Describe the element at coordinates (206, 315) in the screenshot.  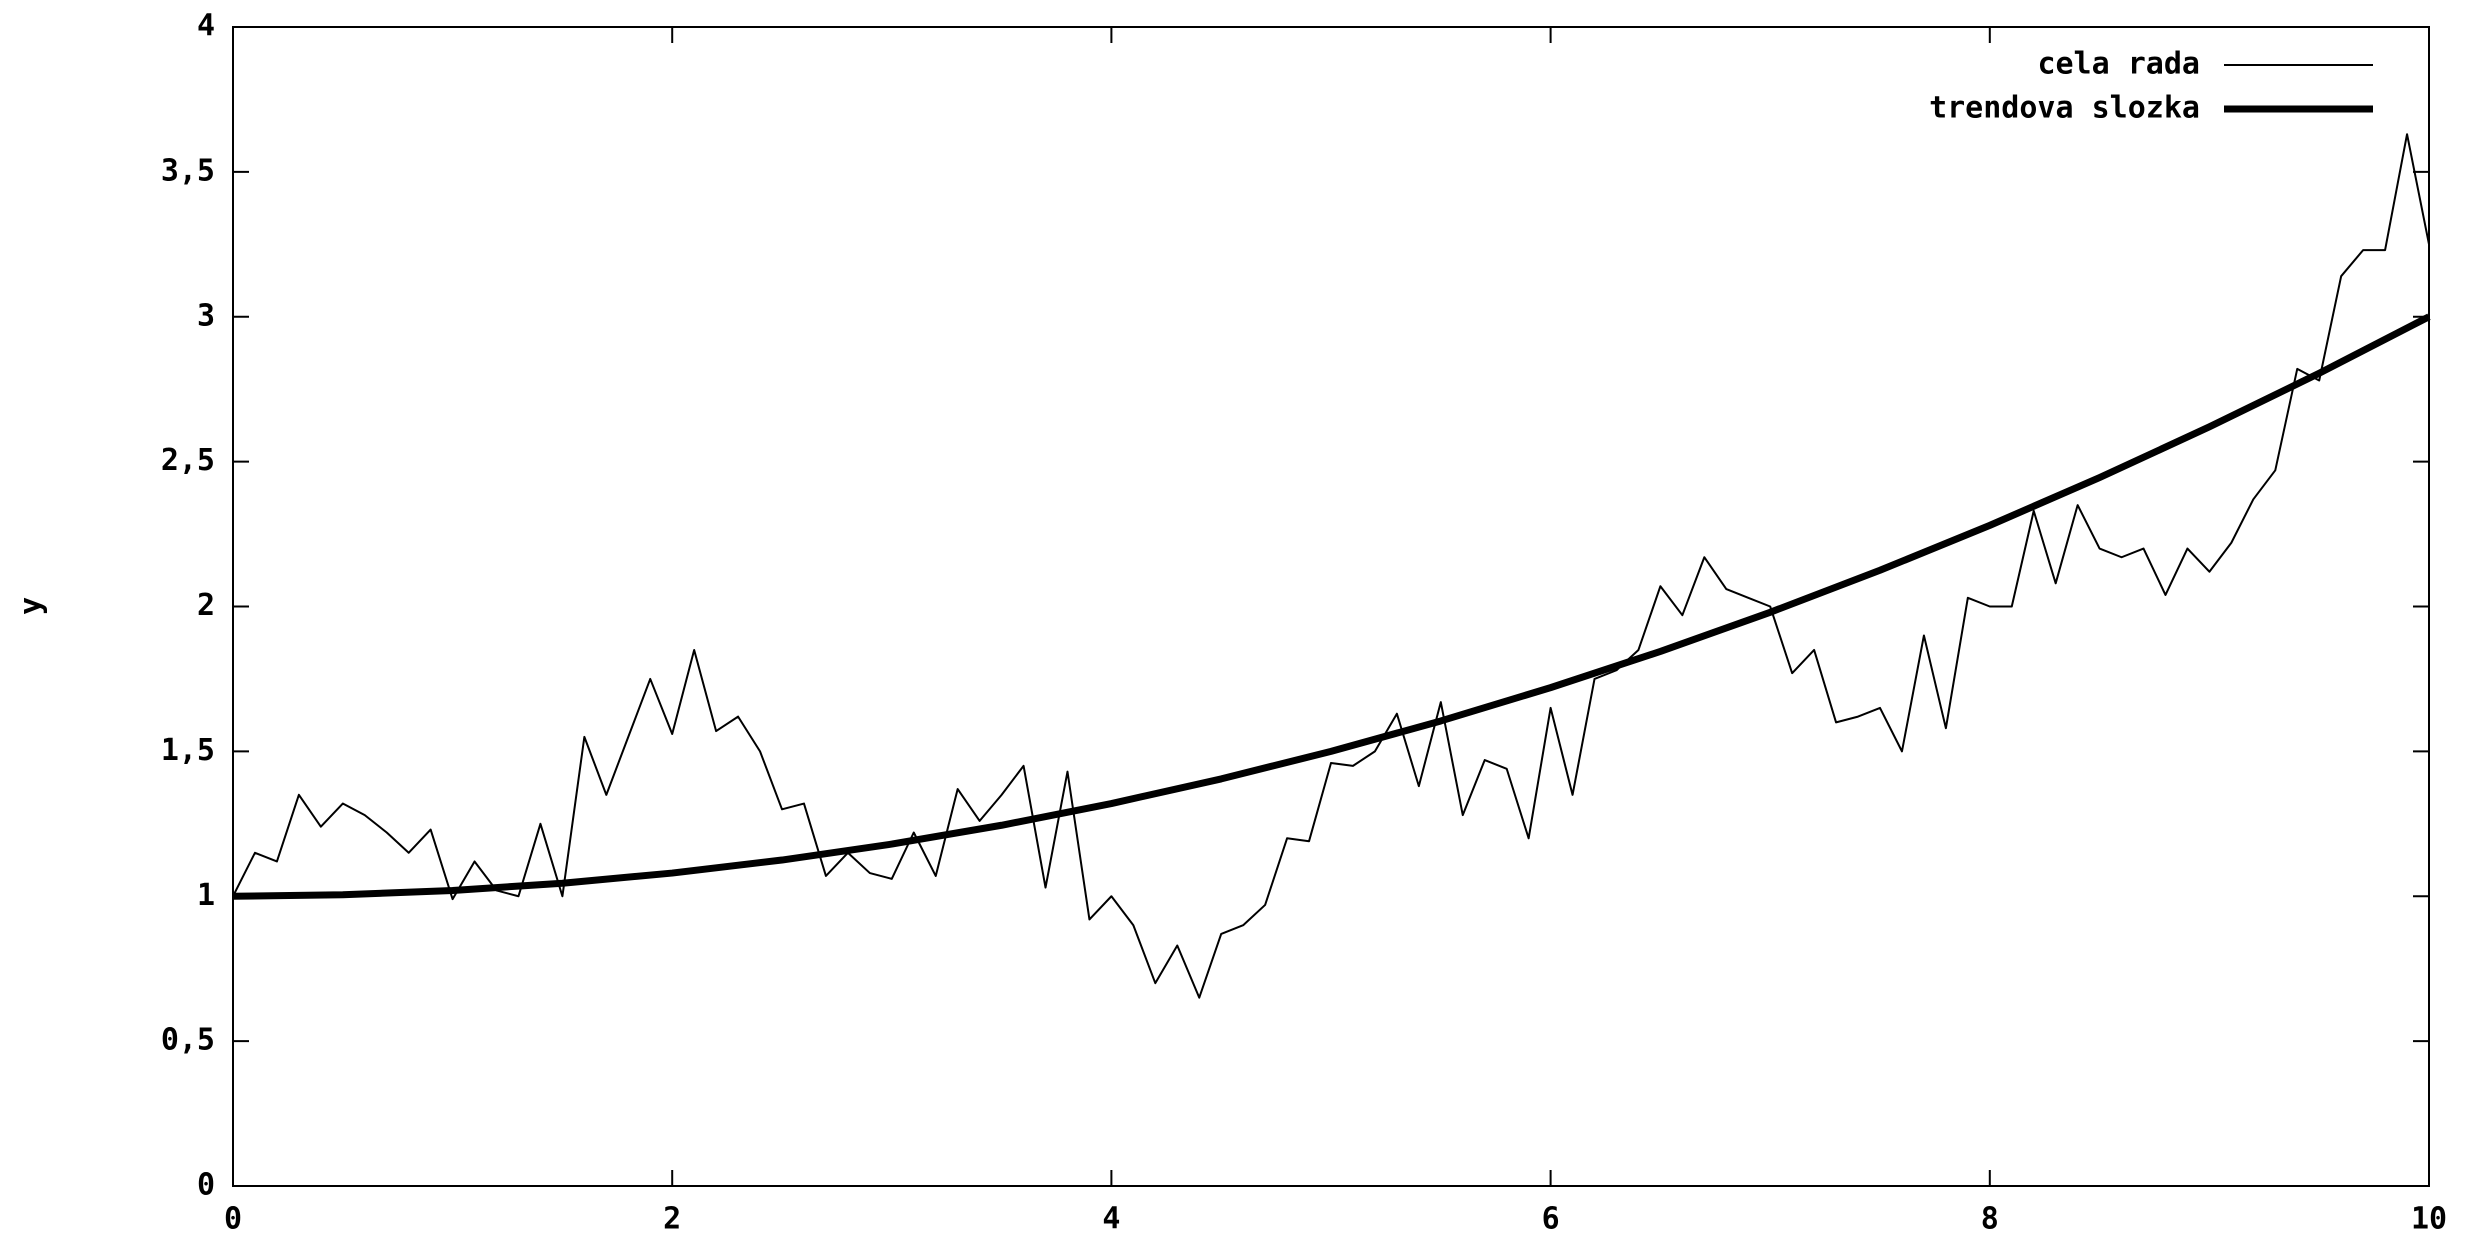
I see `y-tick-label: 3` at that location.